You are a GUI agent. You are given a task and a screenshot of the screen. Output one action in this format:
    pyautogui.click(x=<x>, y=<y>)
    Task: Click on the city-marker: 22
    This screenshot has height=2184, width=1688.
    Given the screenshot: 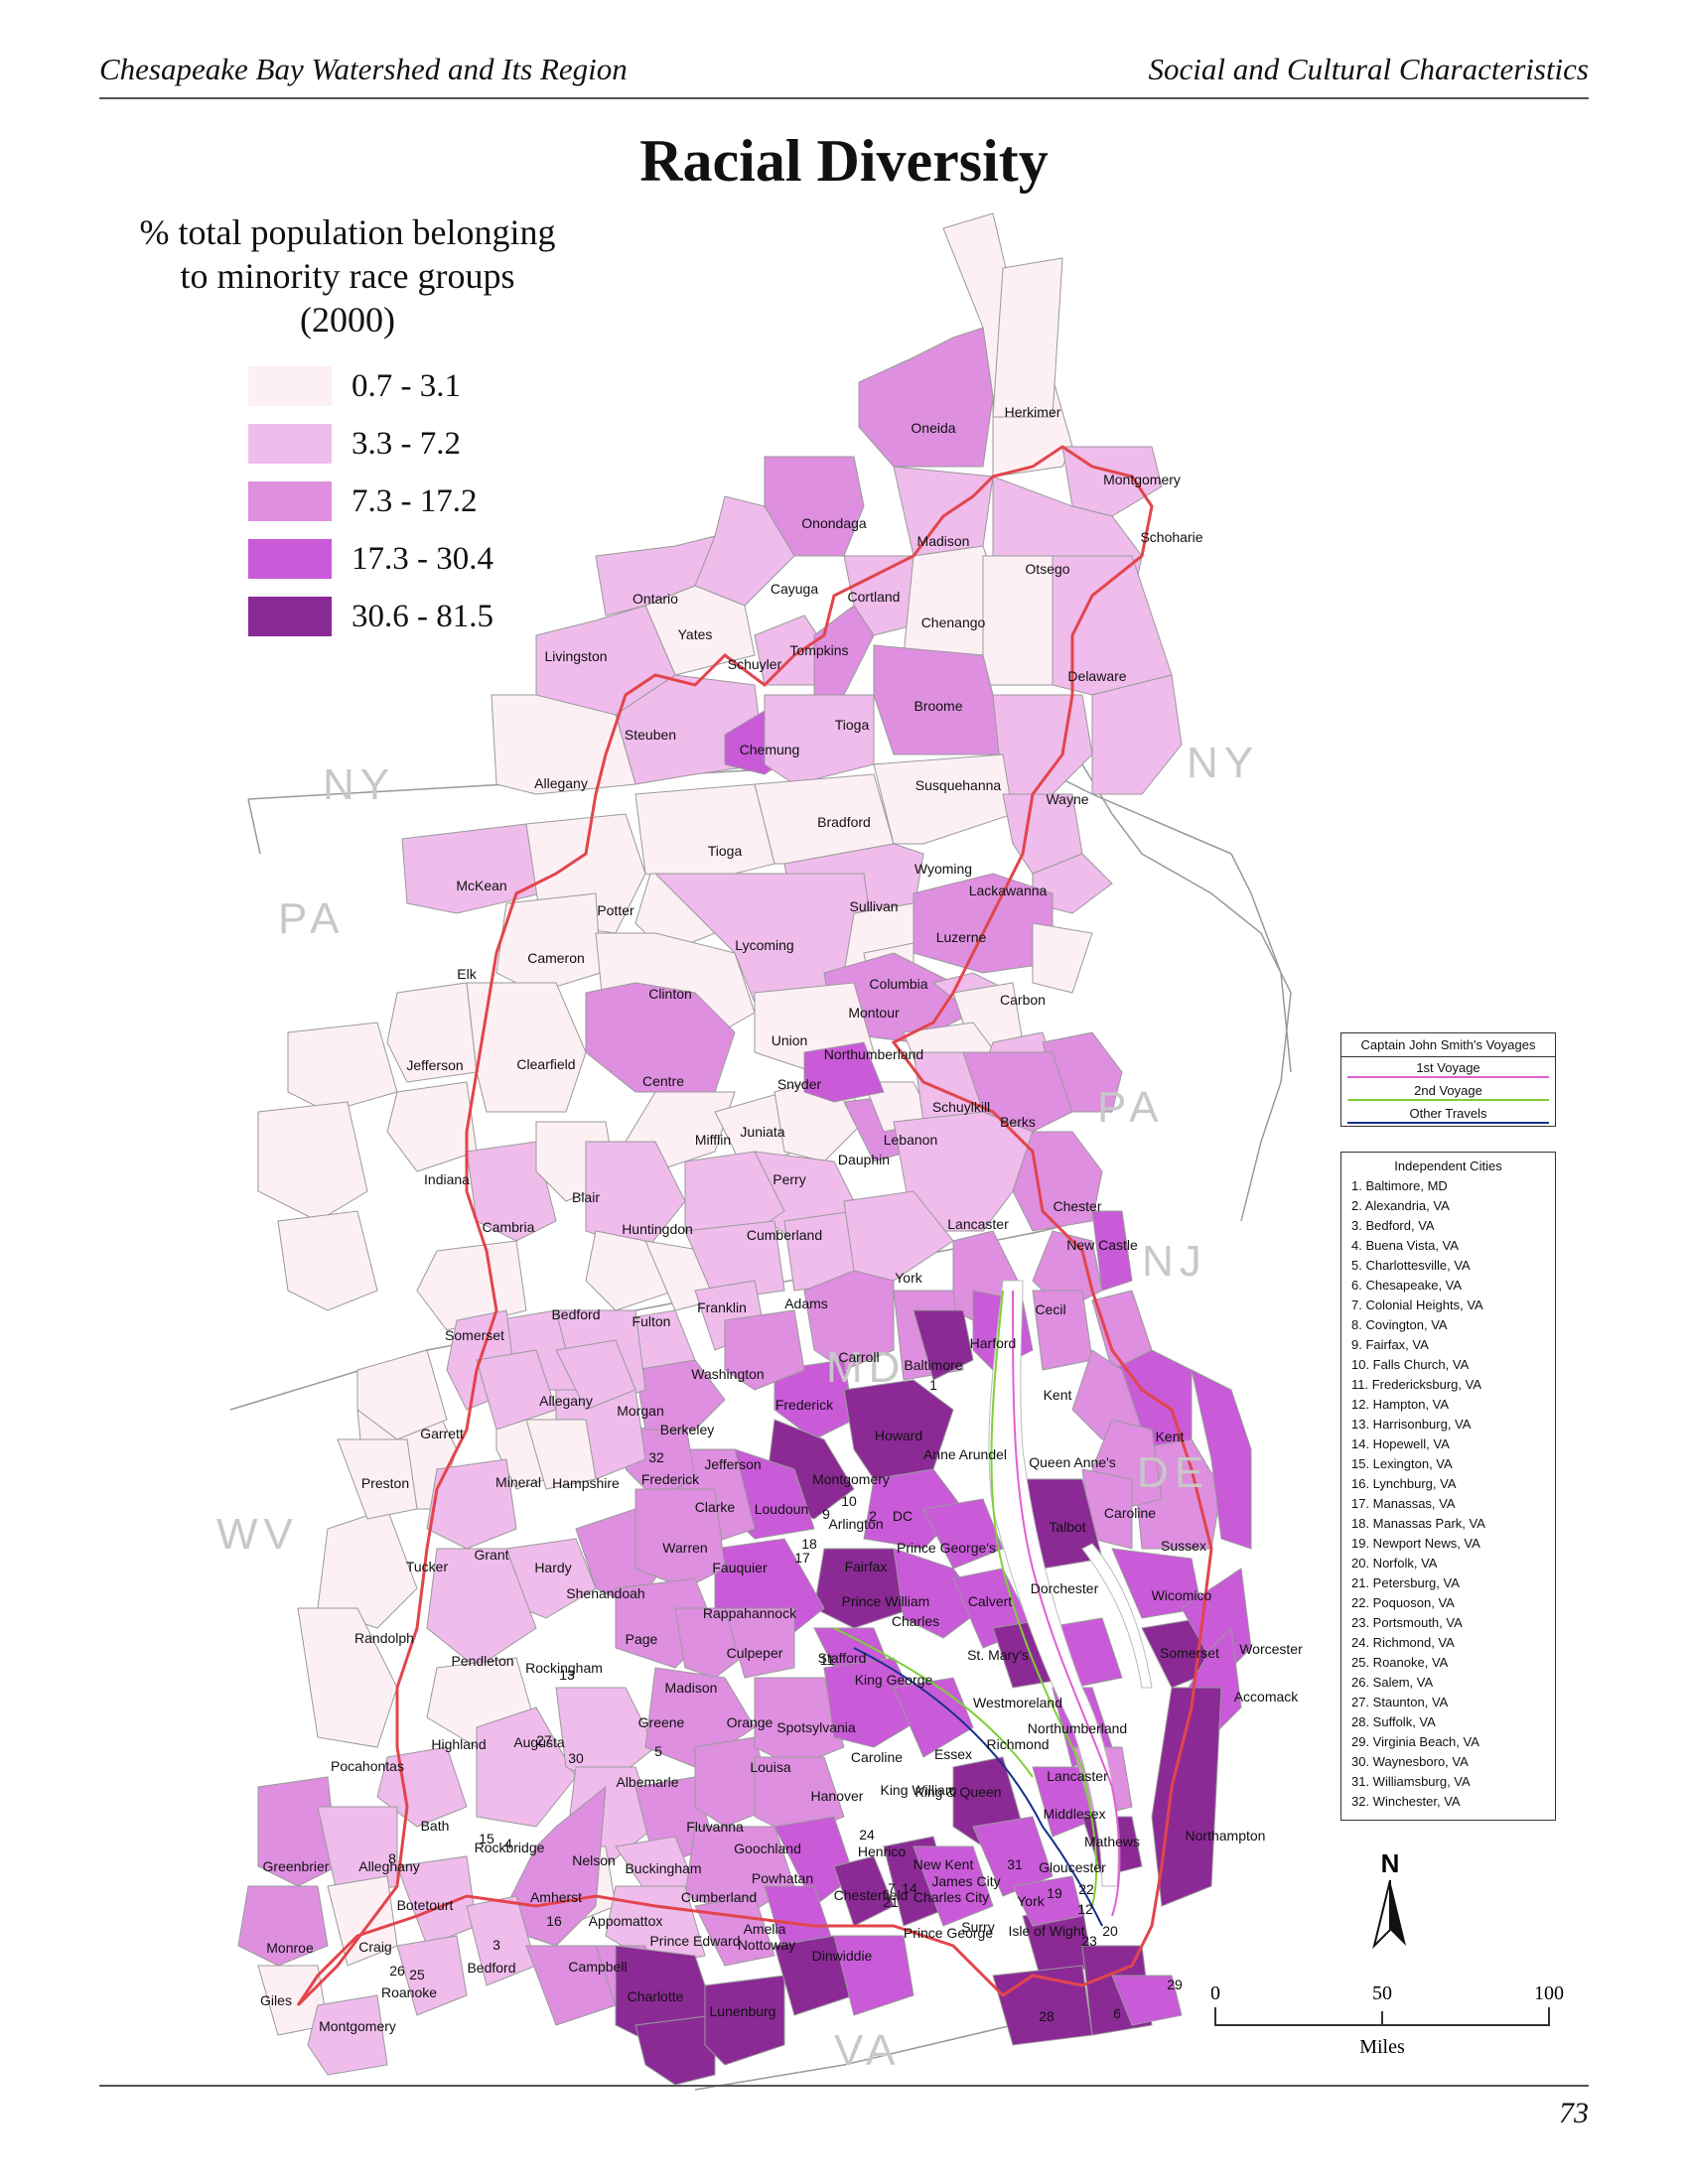 What is the action you would take?
    pyautogui.click(x=1086, y=1889)
    